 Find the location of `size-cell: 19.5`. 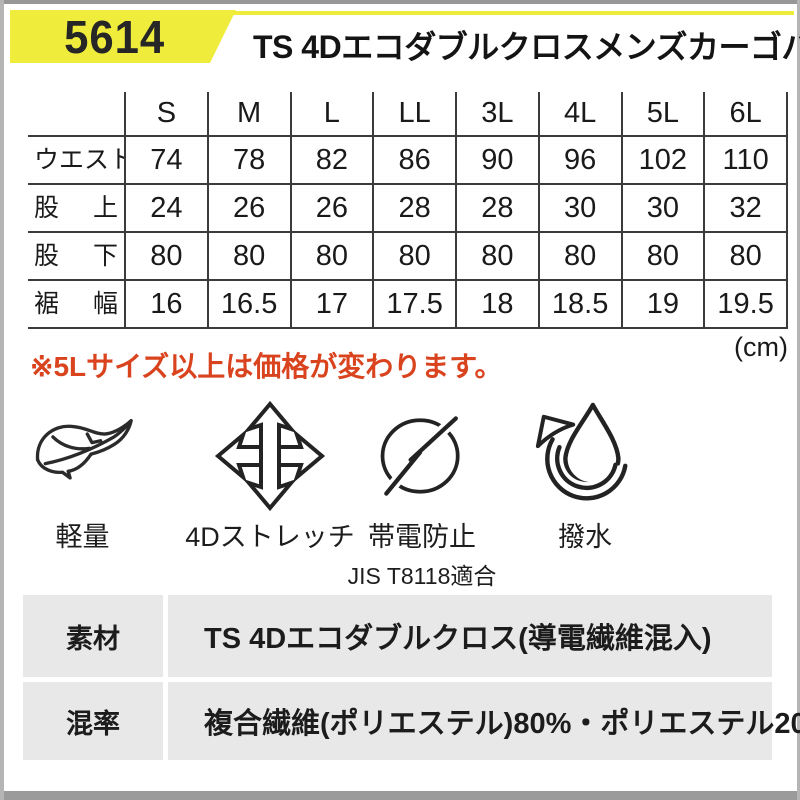

size-cell: 19.5 is located at coordinates (746, 305).